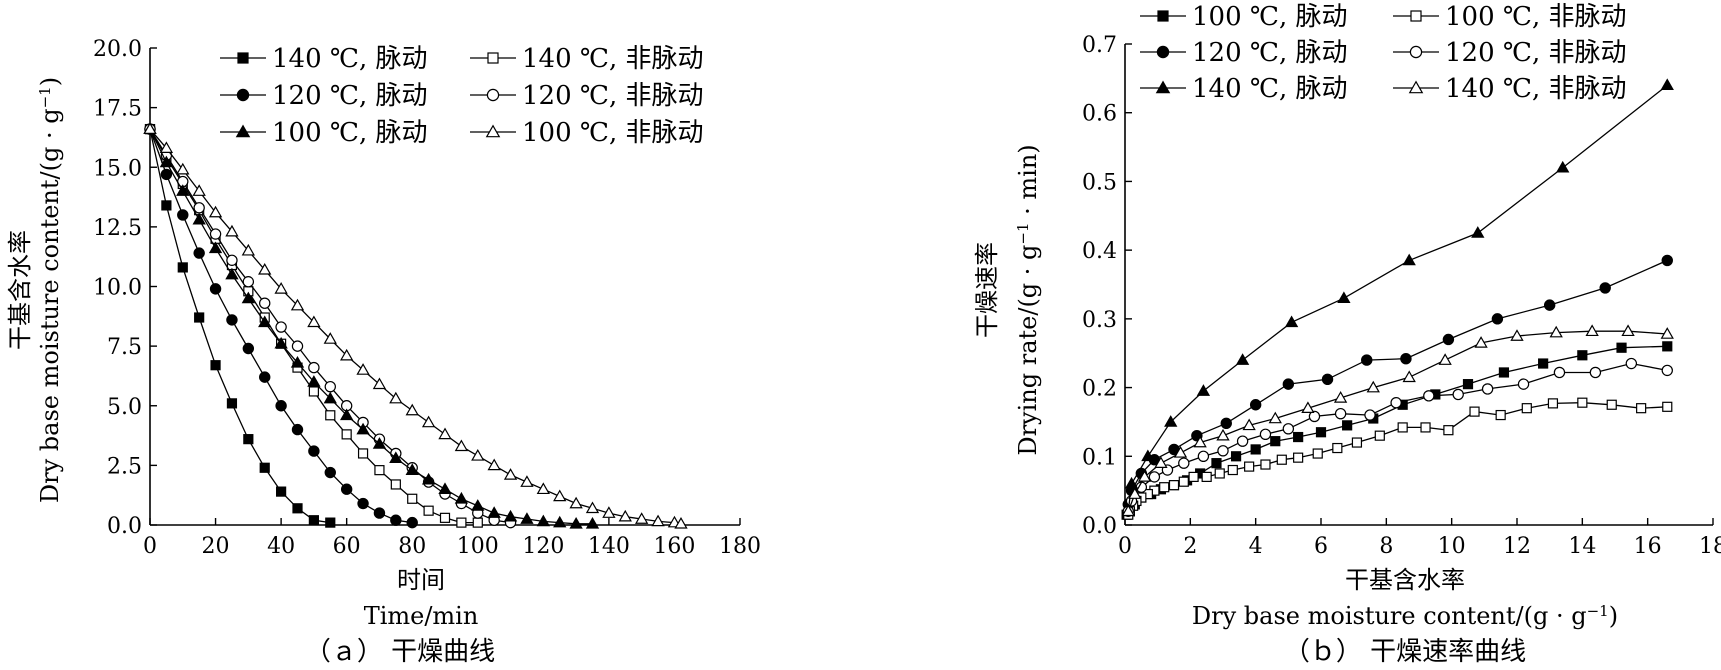 This screenshot has width=1721, height=670. What do you see at coordinates (1099, 526) in the screenshot?
I see `y-tick-label: 0.0` at bounding box center [1099, 526].